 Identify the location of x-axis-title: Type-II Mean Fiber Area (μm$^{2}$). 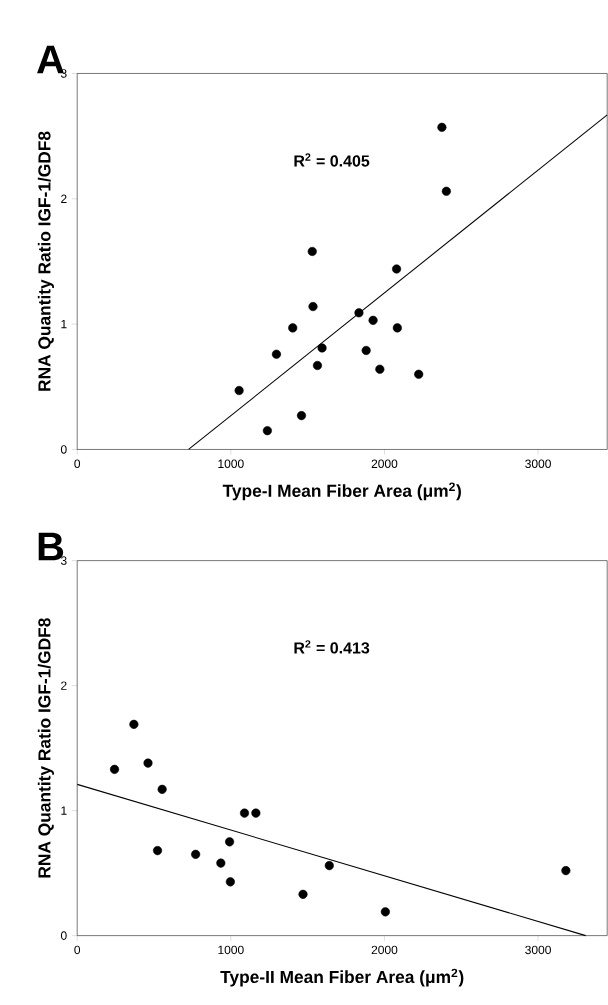
(342, 977).